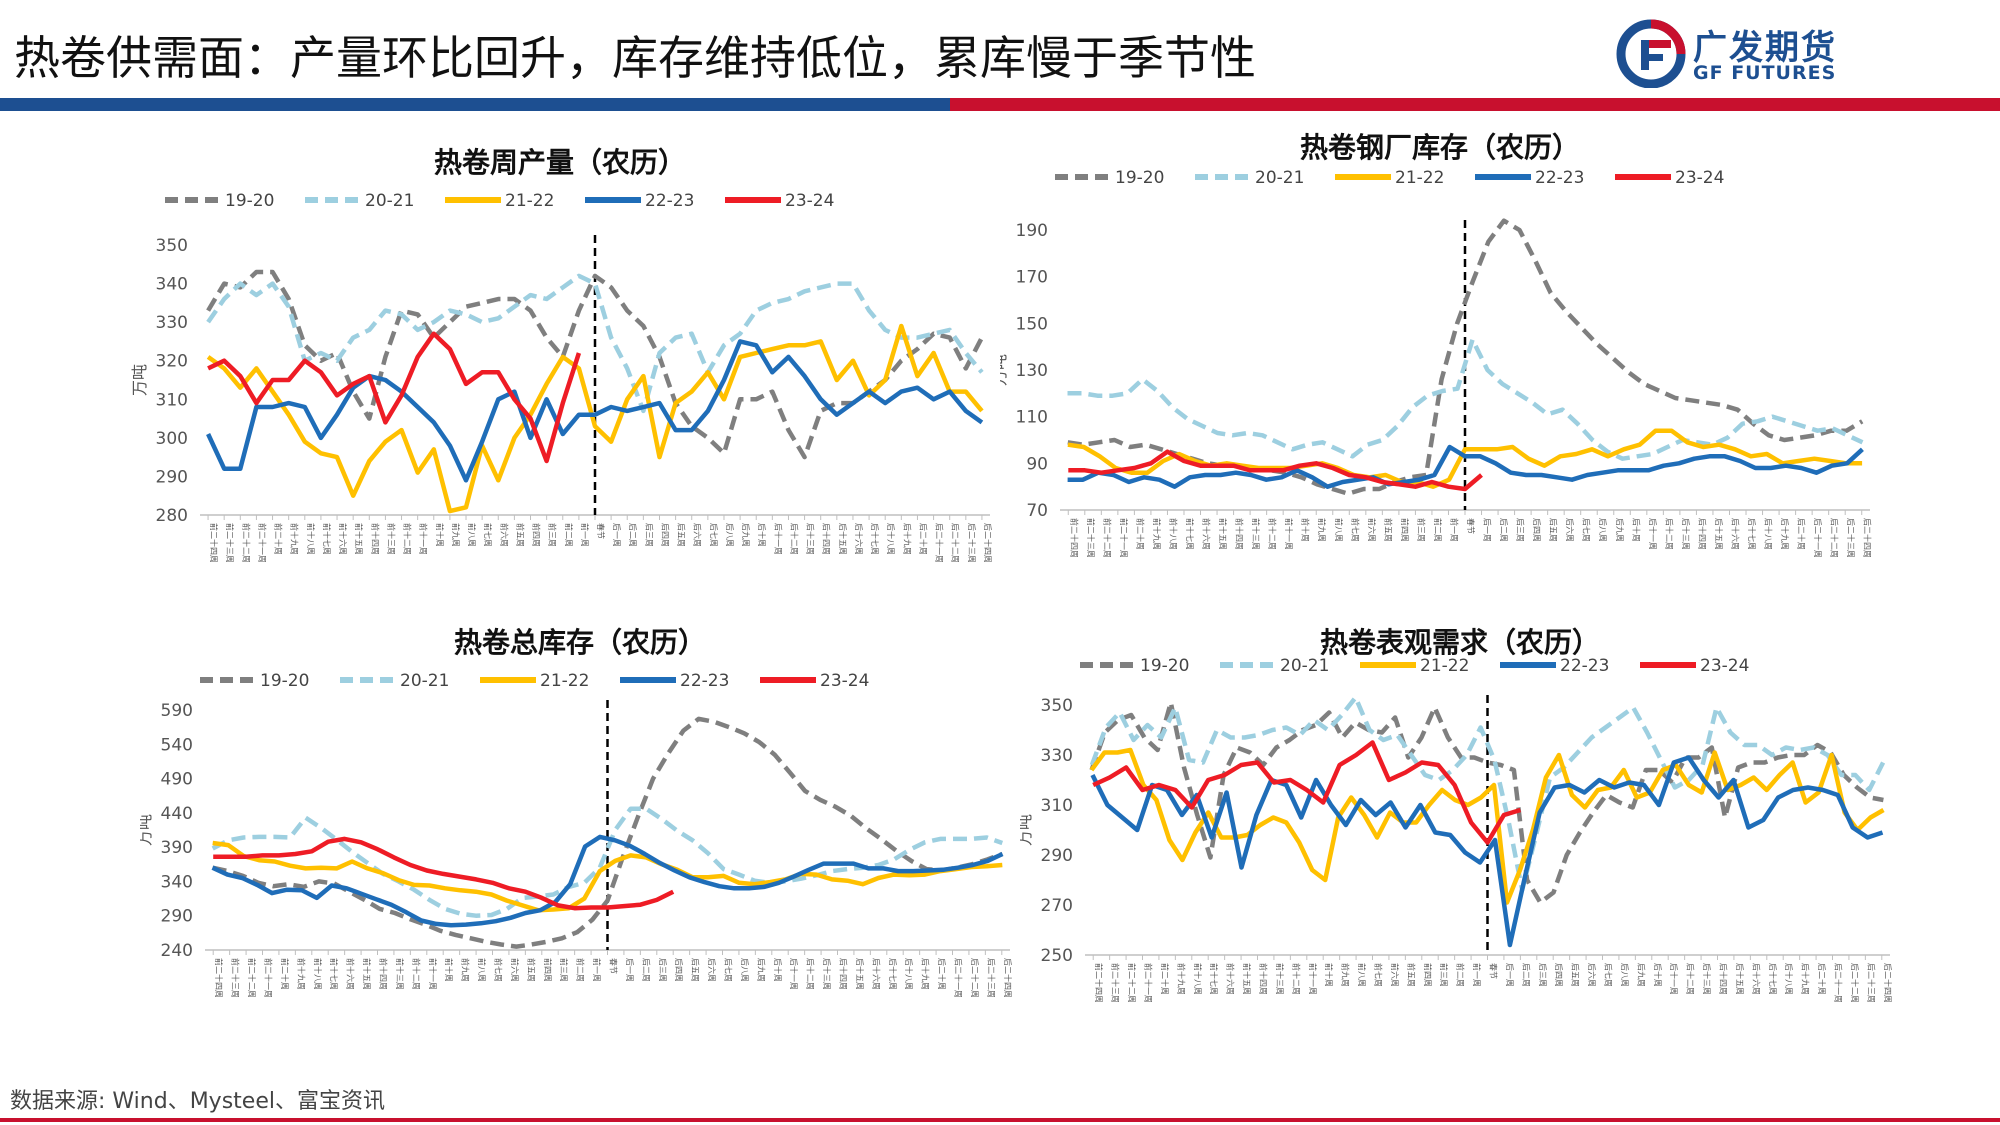 Image resolution: width=2000 pixels, height=1125 pixels. I want to click on chart-3-legend-label-22-23: 22-23, so click(704, 681).